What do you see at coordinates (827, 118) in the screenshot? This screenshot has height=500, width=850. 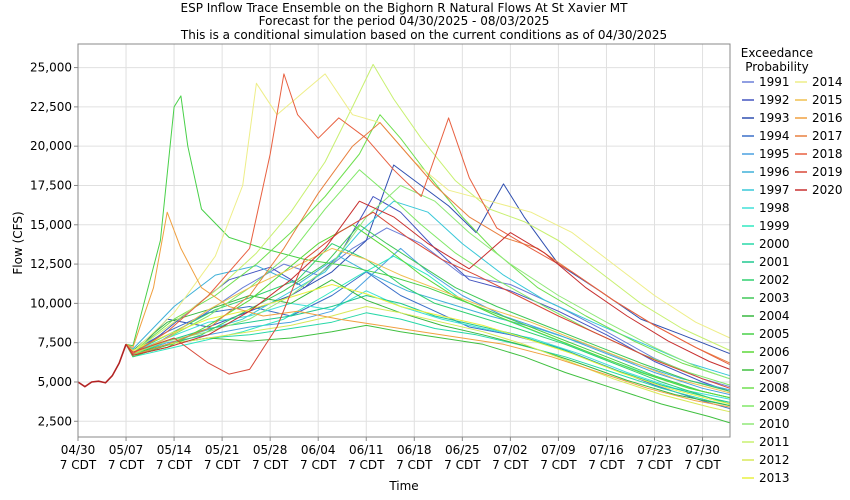 I see `legend-label-2016: 2016` at bounding box center [827, 118].